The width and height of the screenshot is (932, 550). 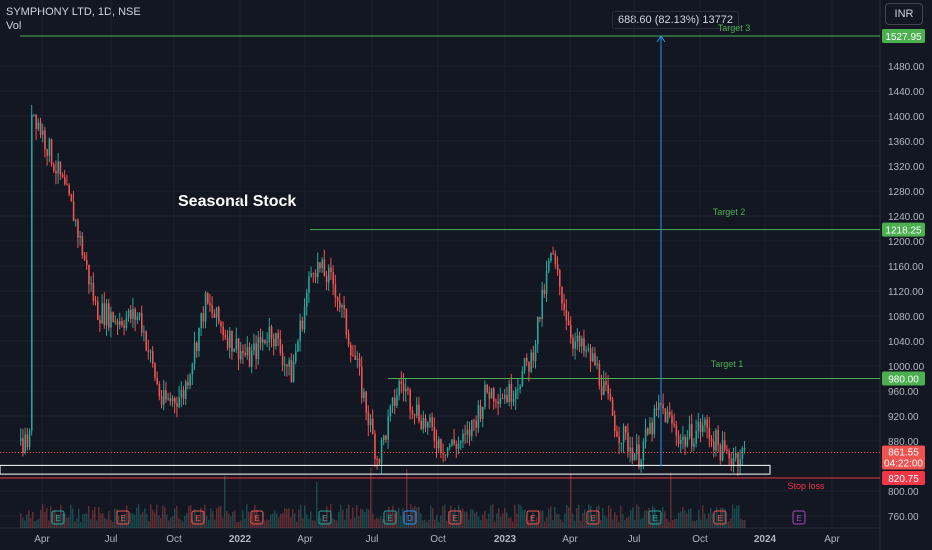 I want to click on measure-arrowhead, so click(x=661, y=39).